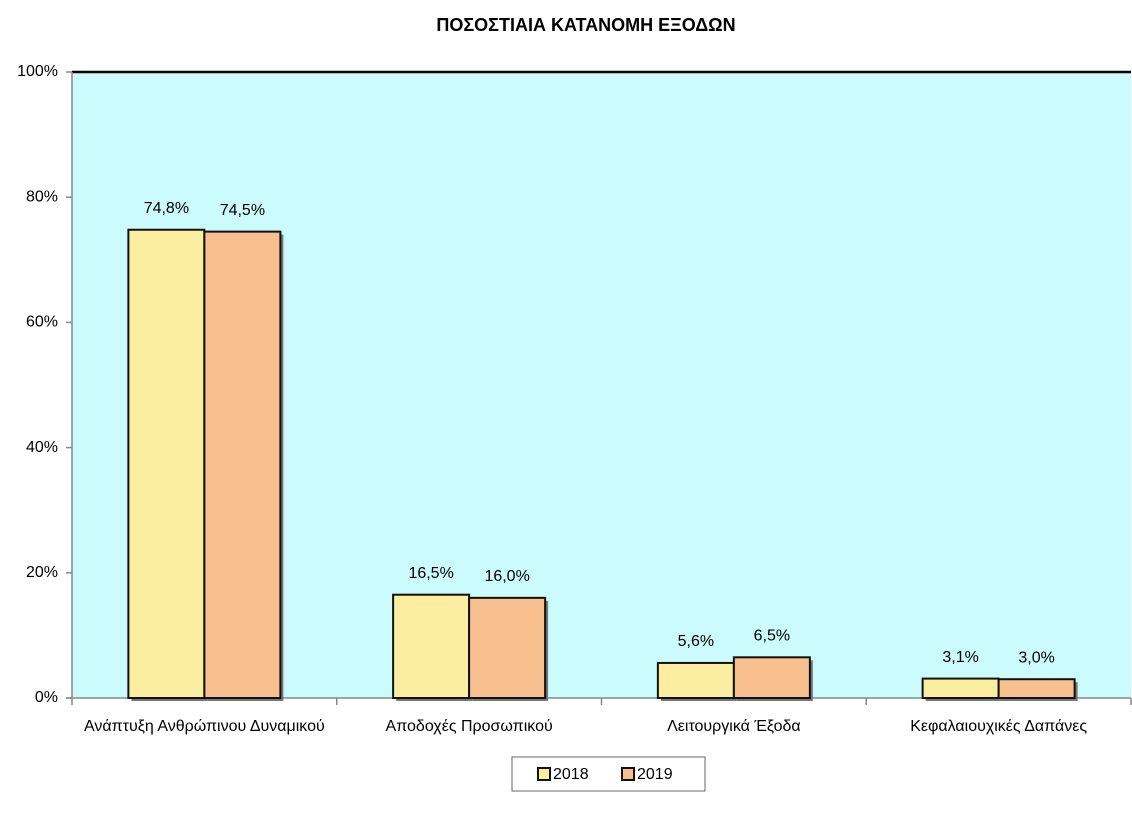 The width and height of the screenshot is (1132, 819). I want to click on y-tick-label: 80%, so click(42, 196).